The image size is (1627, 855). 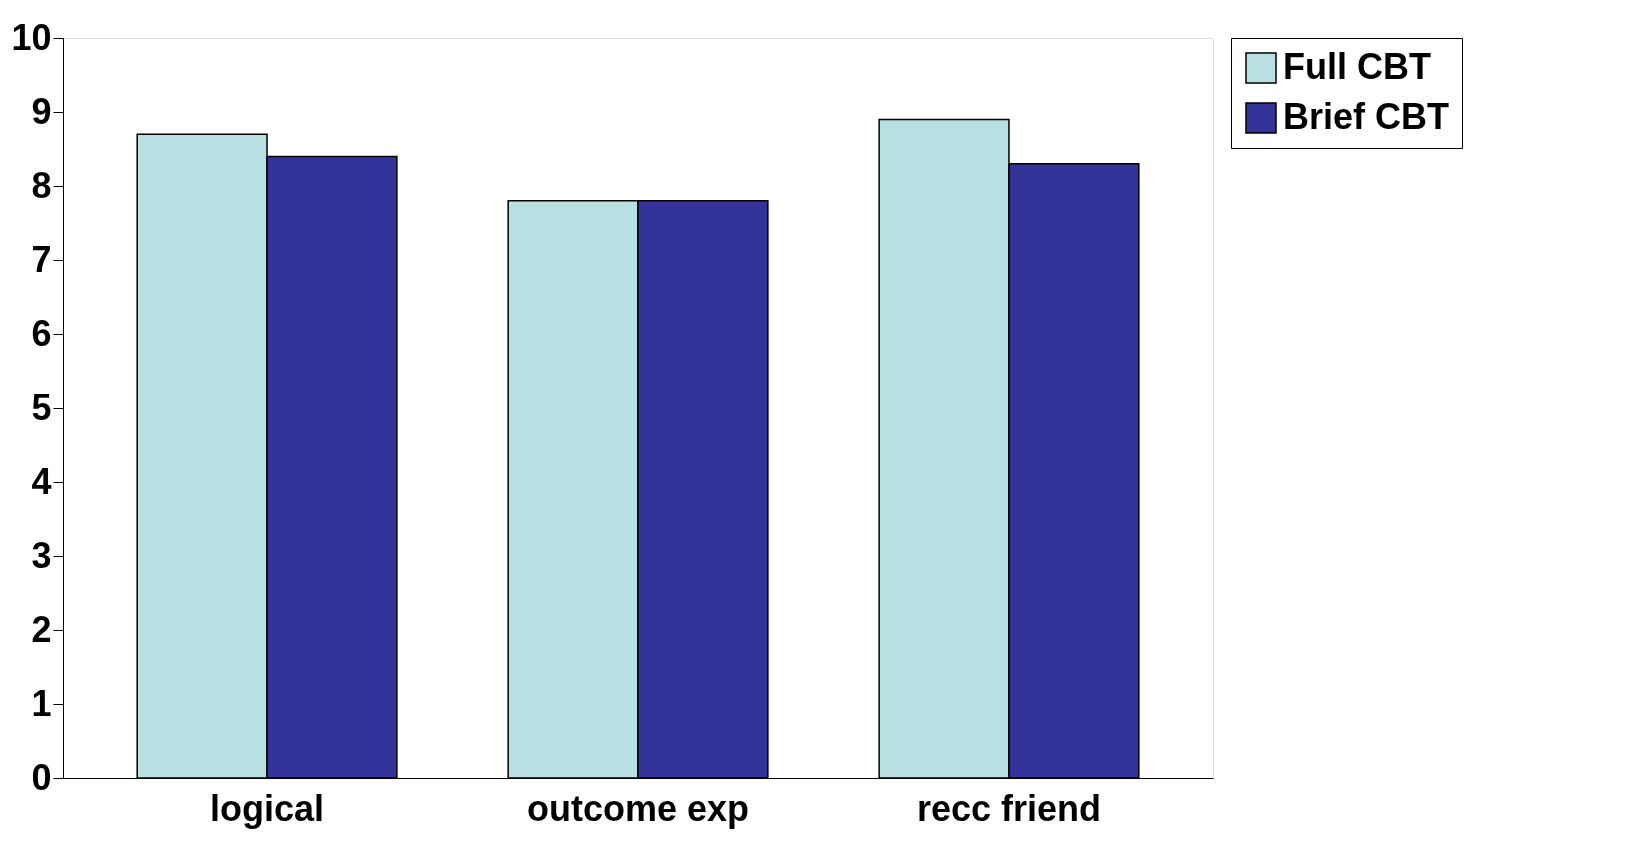 What do you see at coordinates (41, 185) in the screenshot?
I see `y-tick-label: 8` at bounding box center [41, 185].